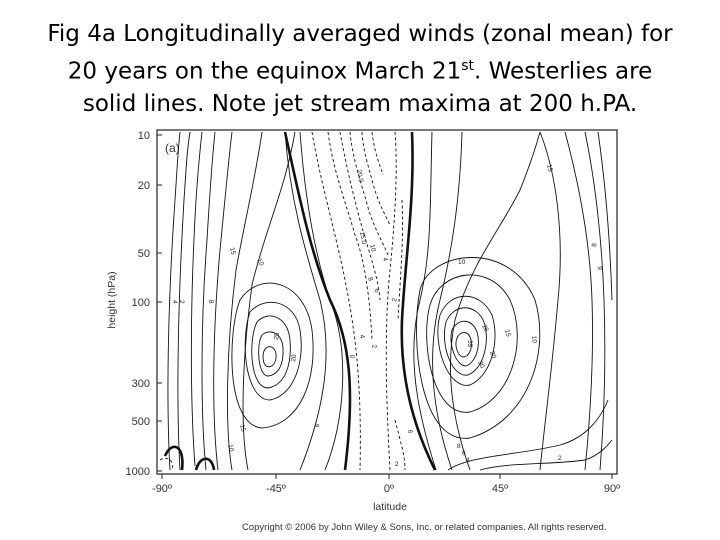 Image resolution: width=720 pixels, height=540 pixels. I want to click on y-tick-1000: 1000, so click(138, 472).